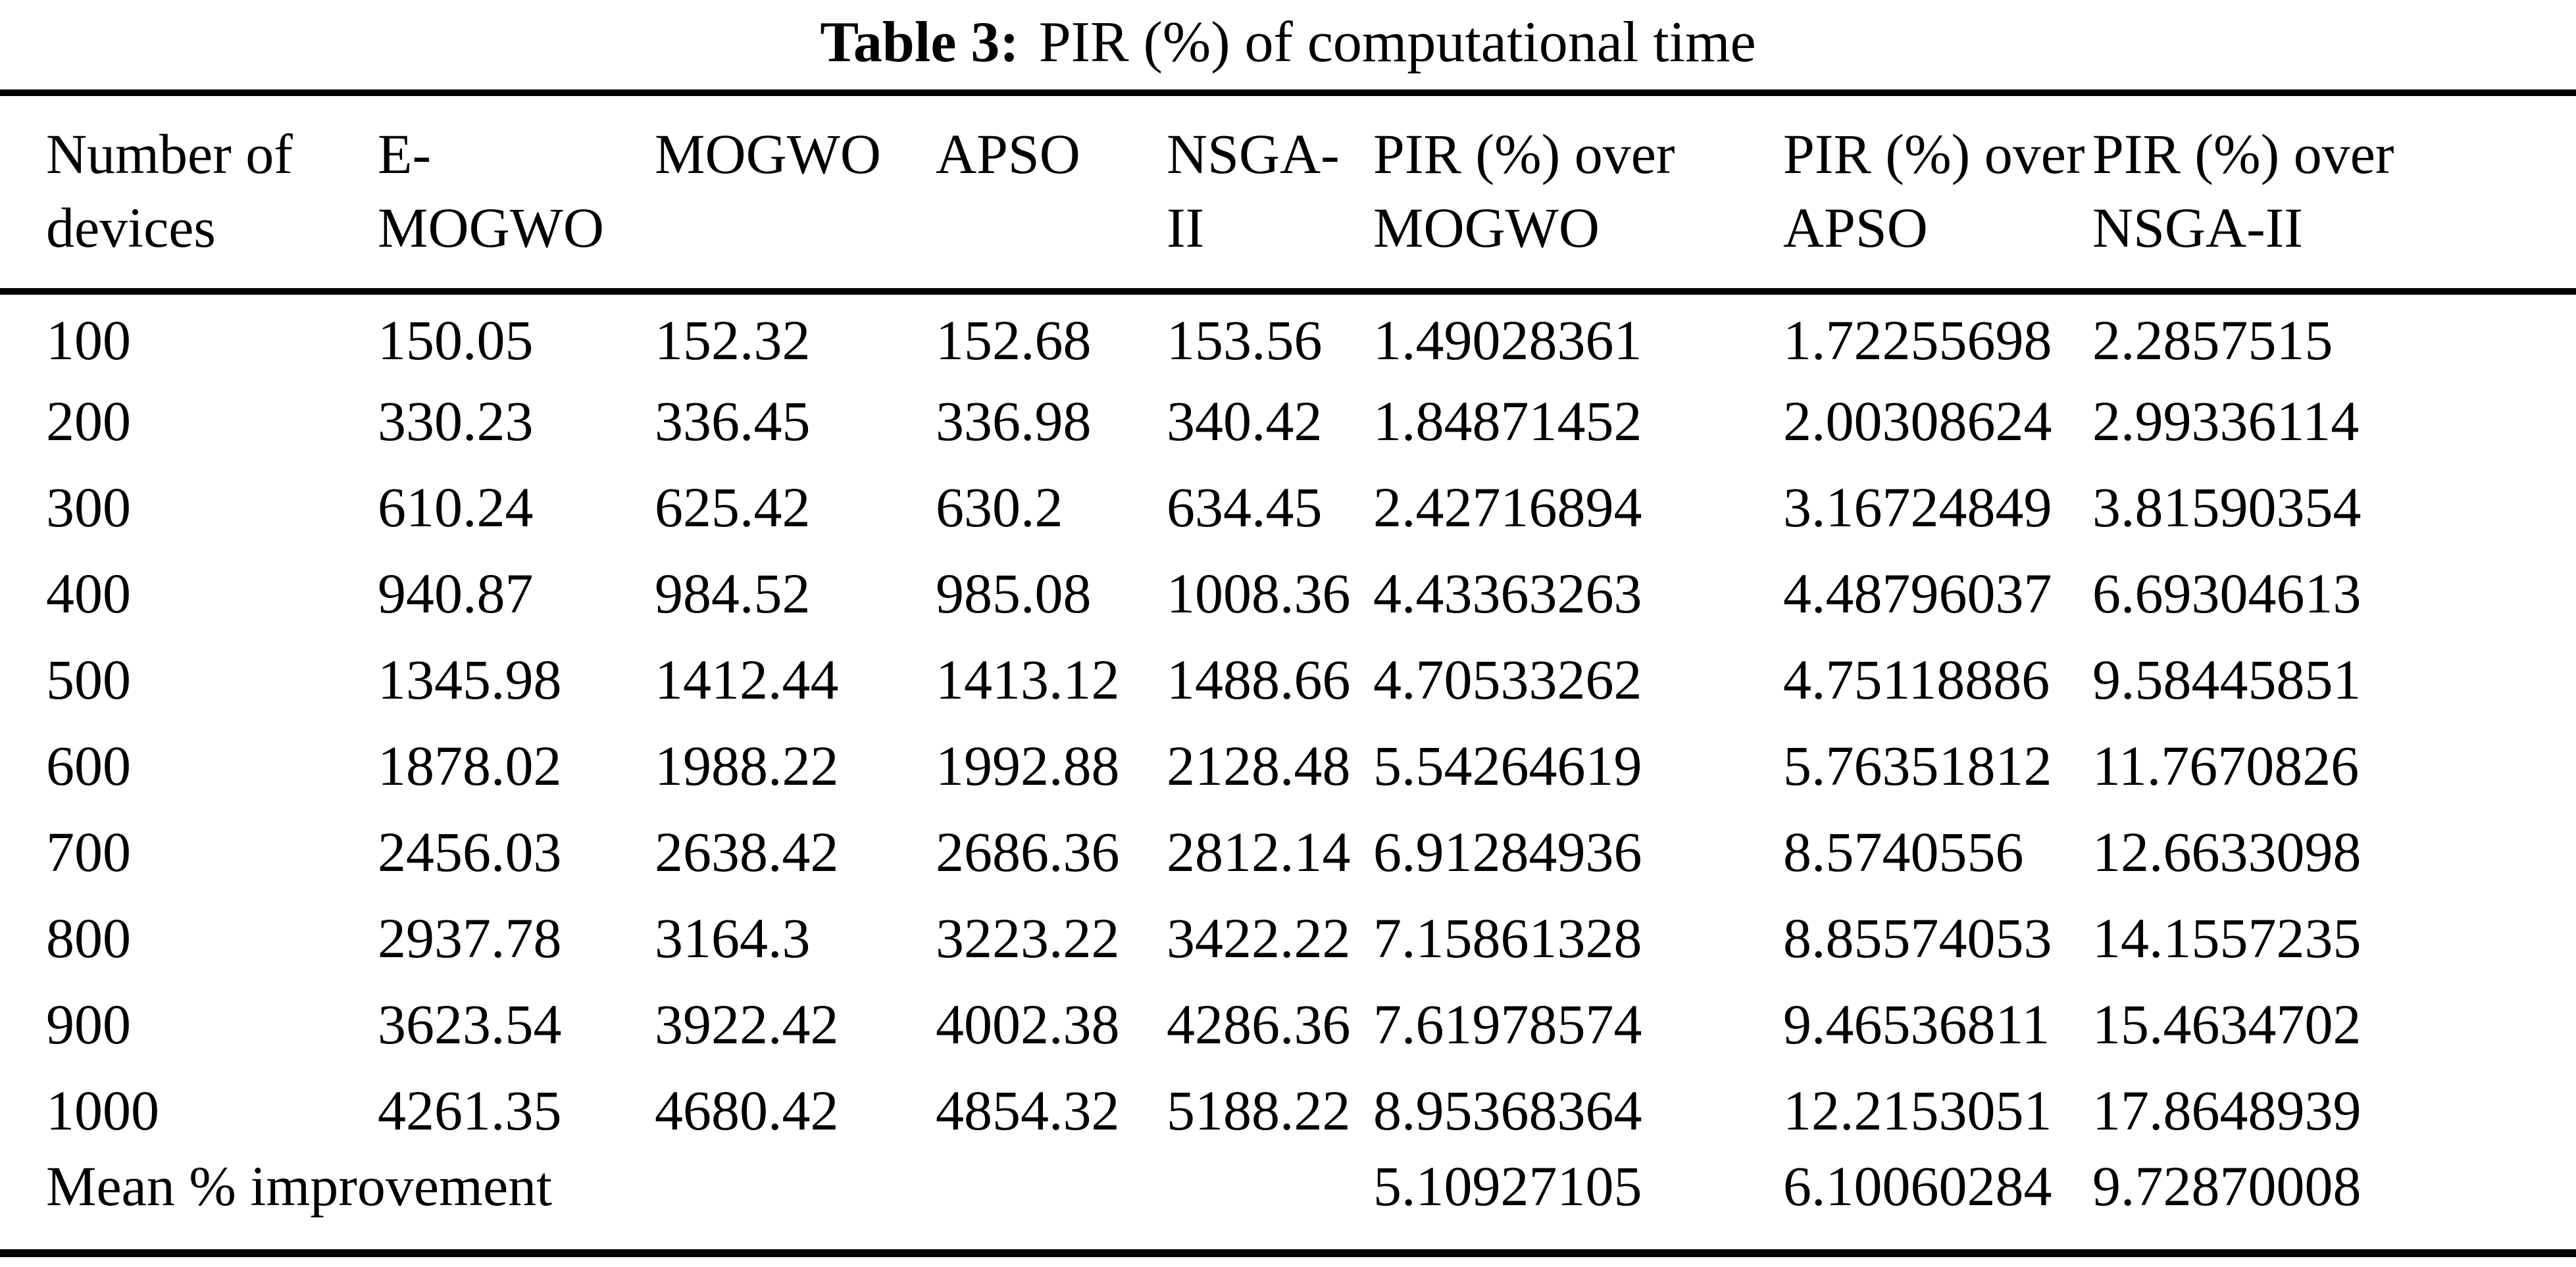  What do you see at coordinates (2226, 851) in the screenshot?
I see `table-cell: 12.6633098` at bounding box center [2226, 851].